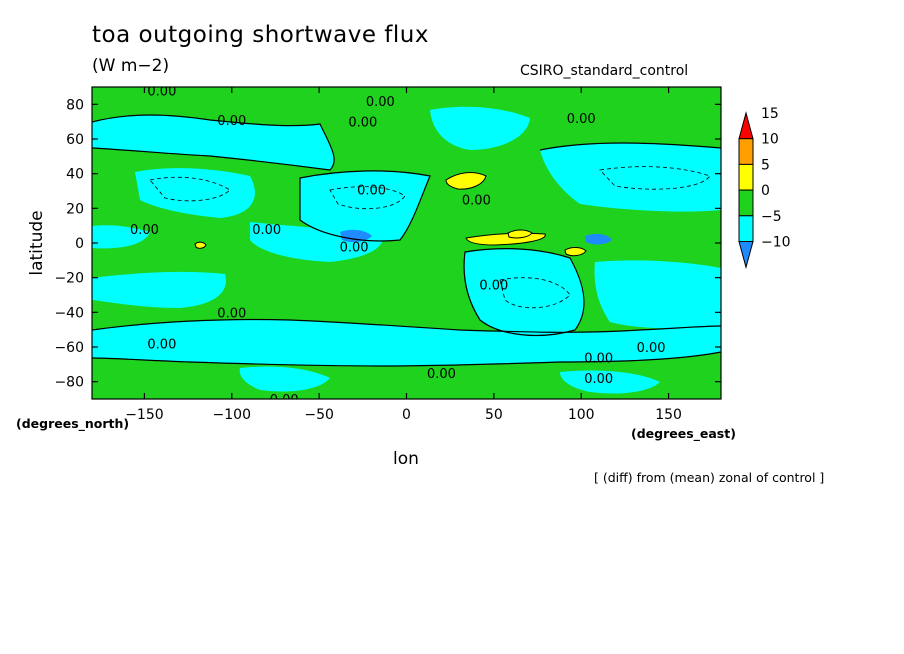  Describe the element at coordinates (232, 415) in the screenshot. I see `x-tick-label: −100` at that location.